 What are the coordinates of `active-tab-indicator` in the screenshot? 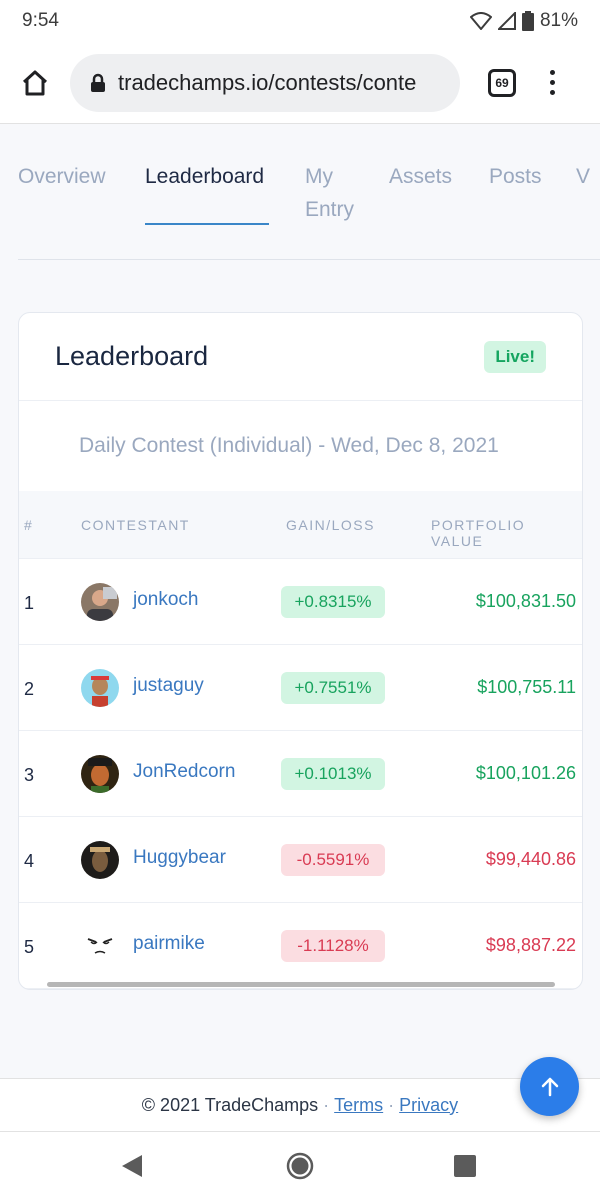 It's located at (207, 224).